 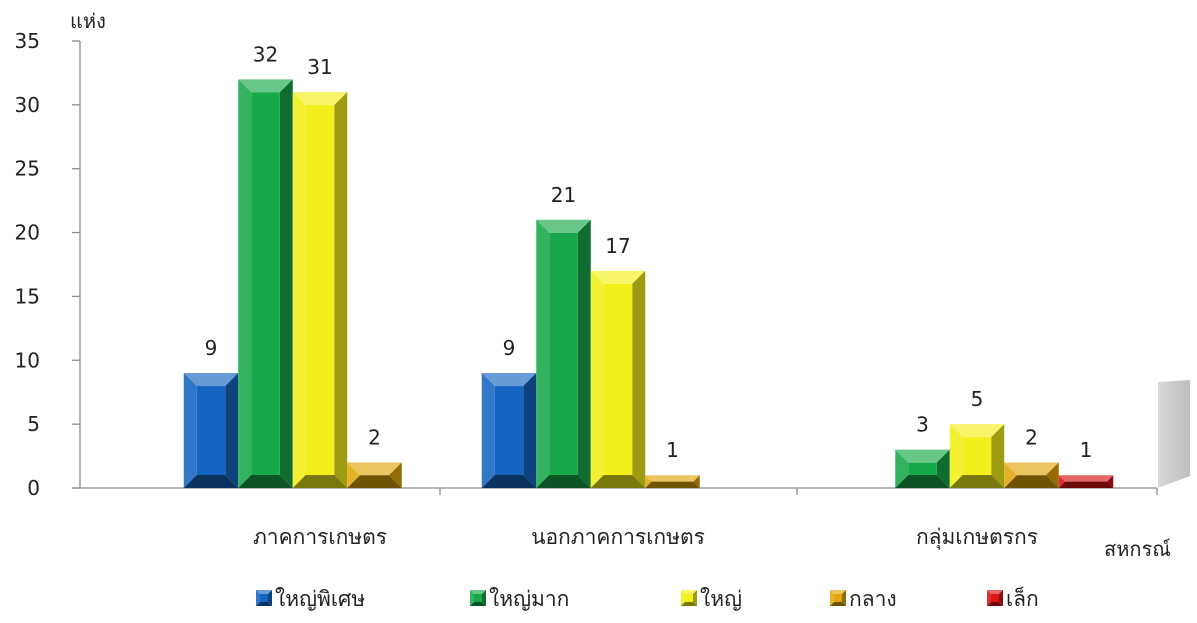 I want to click on data-label: 32, so click(x=265, y=54).